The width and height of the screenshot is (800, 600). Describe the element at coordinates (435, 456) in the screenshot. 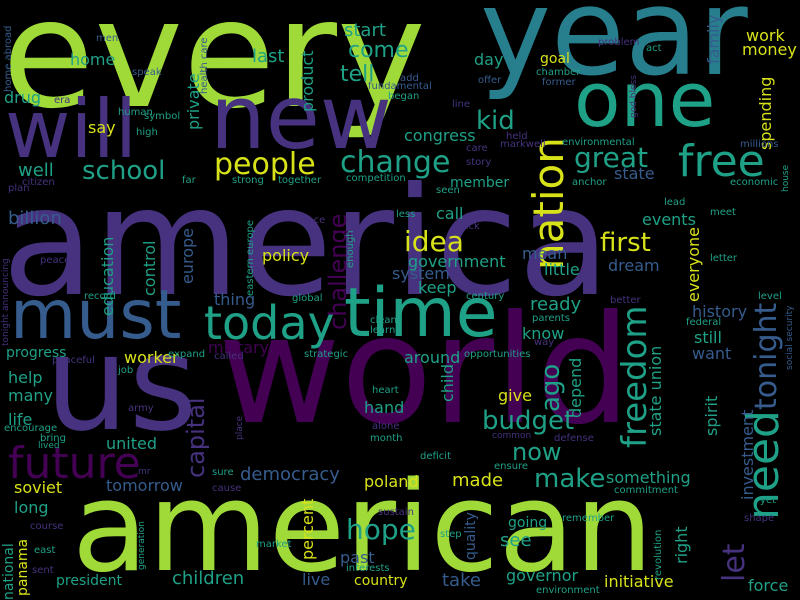

I see `word-deficit: deficit` at that location.